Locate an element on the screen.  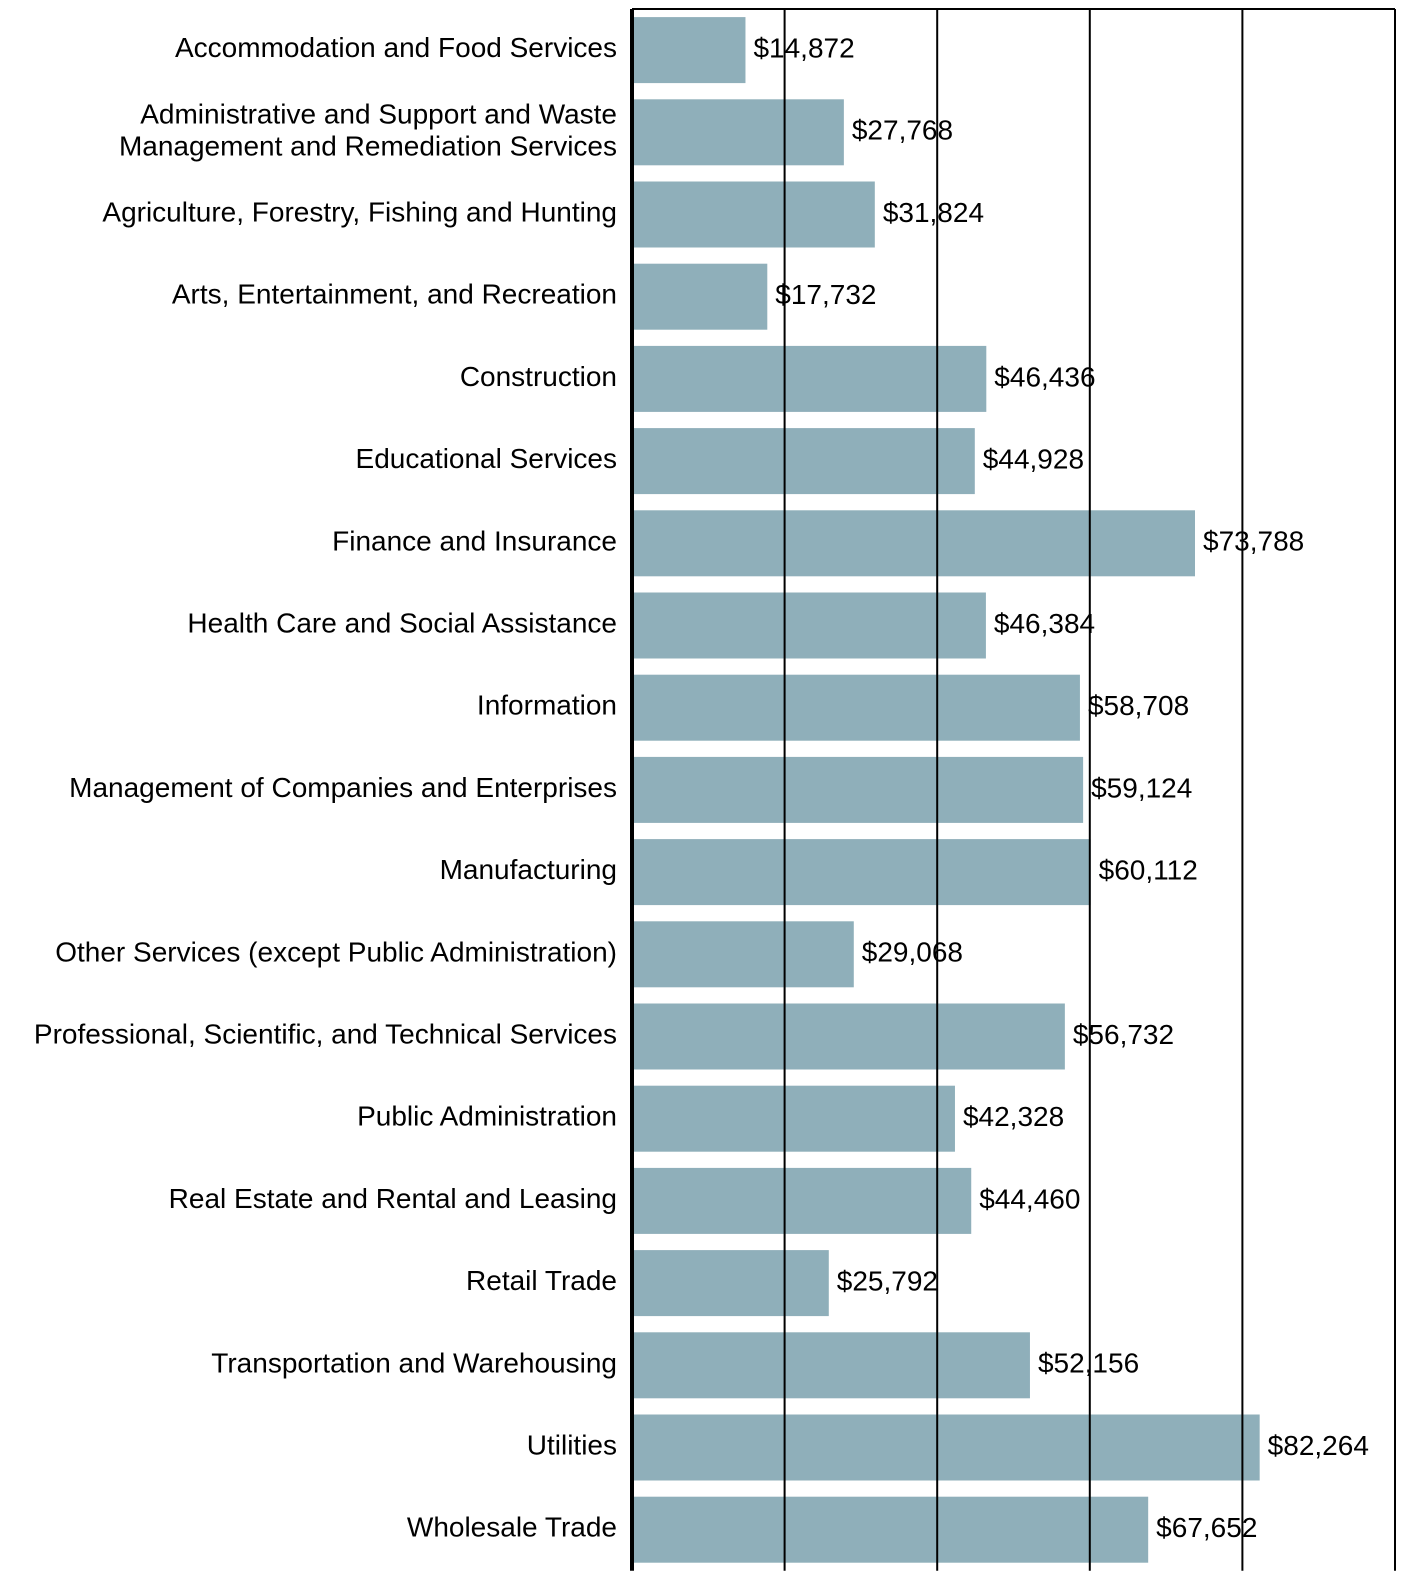
y-tick-label: Real Estate and Rental and Leasing is located at coordinates (393, 1198).